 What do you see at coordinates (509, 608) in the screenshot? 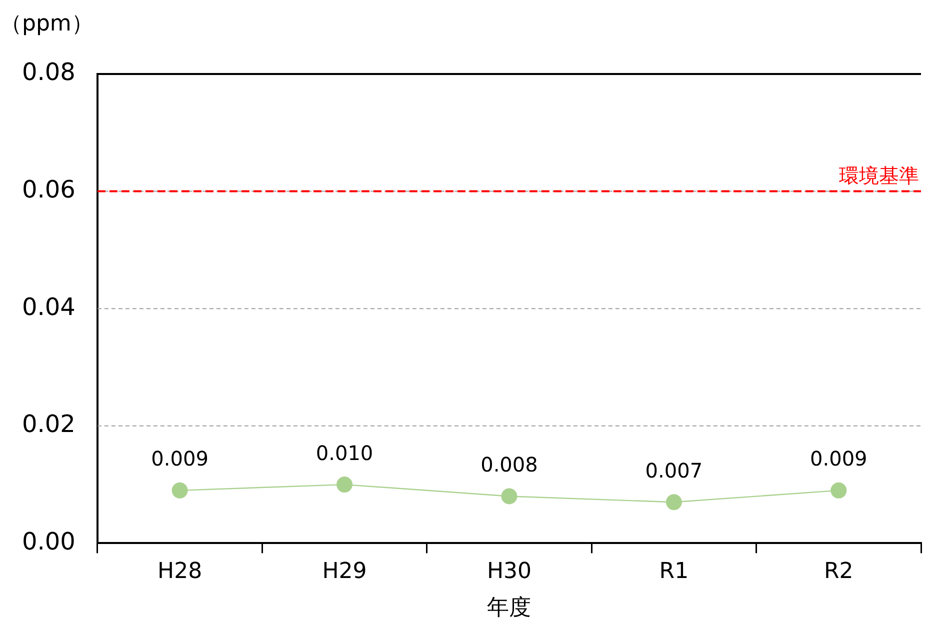
I see `x-axis-title: 年度` at bounding box center [509, 608].